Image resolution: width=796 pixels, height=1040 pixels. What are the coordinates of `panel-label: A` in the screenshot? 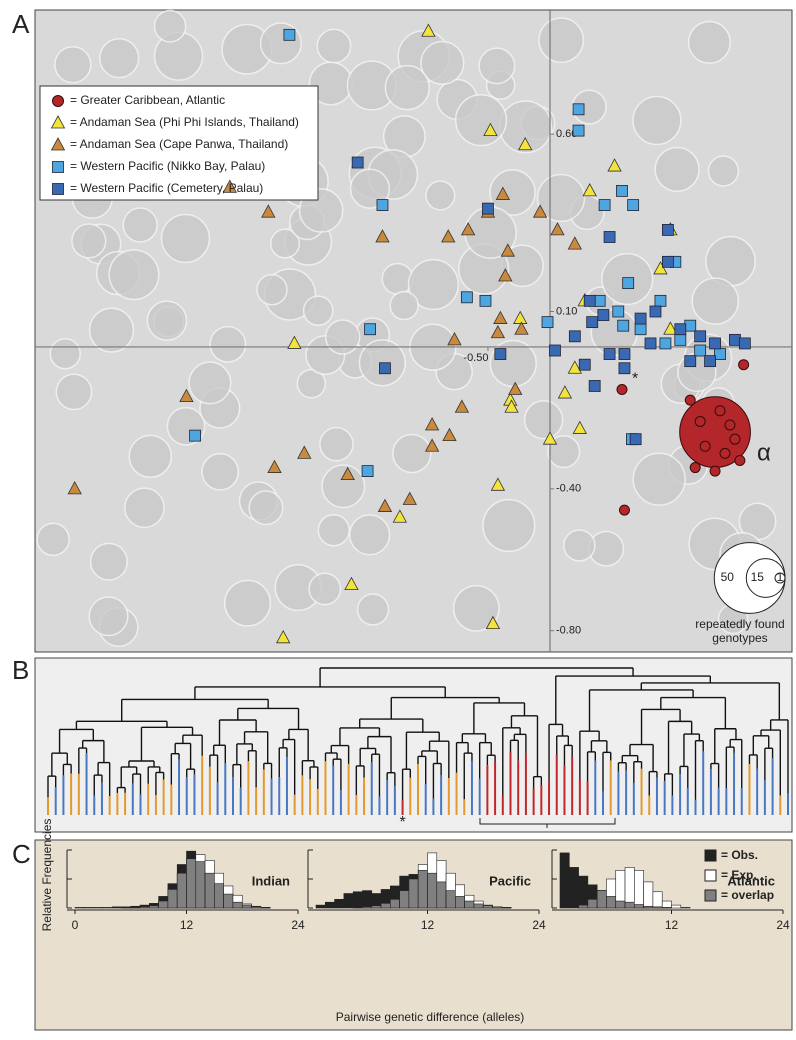 It's located at (21, 24).